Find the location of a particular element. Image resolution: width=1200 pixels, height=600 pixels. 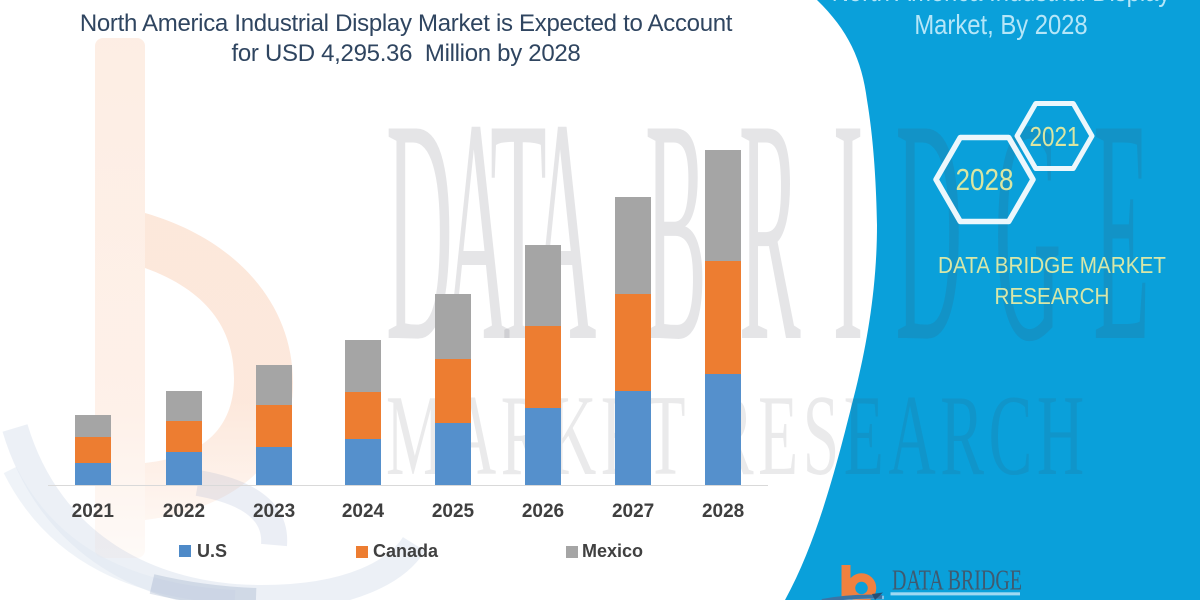

svg-text: 2021 is located at coordinates (1055, 136).